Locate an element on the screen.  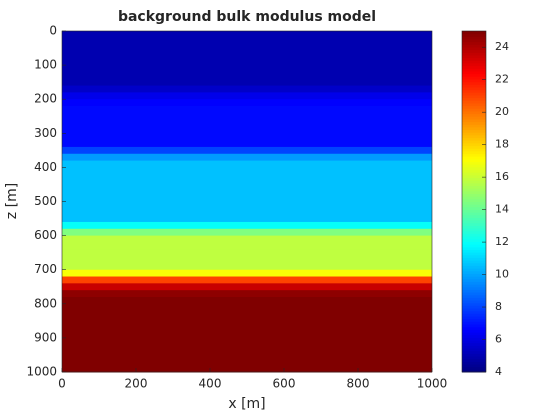
colorbar-tick-label: 8 is located at coordinates (498, 306).